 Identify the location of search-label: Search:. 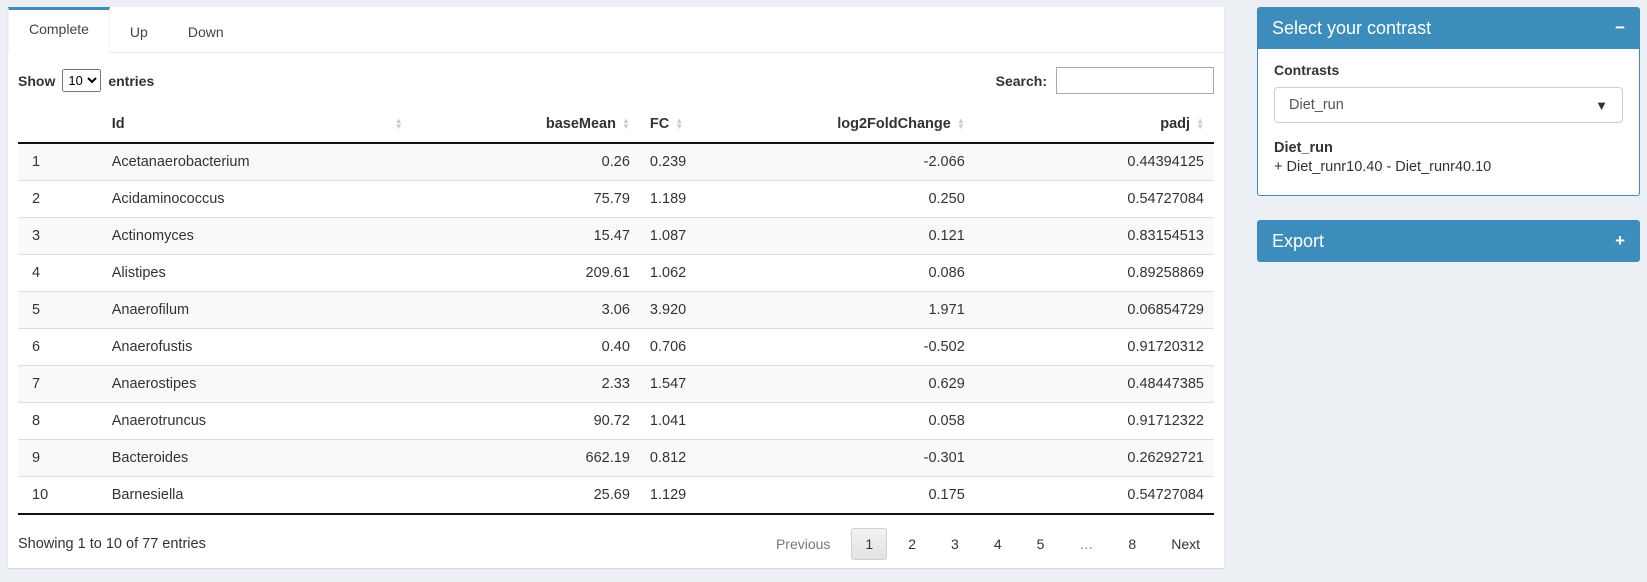
(1021, 80).